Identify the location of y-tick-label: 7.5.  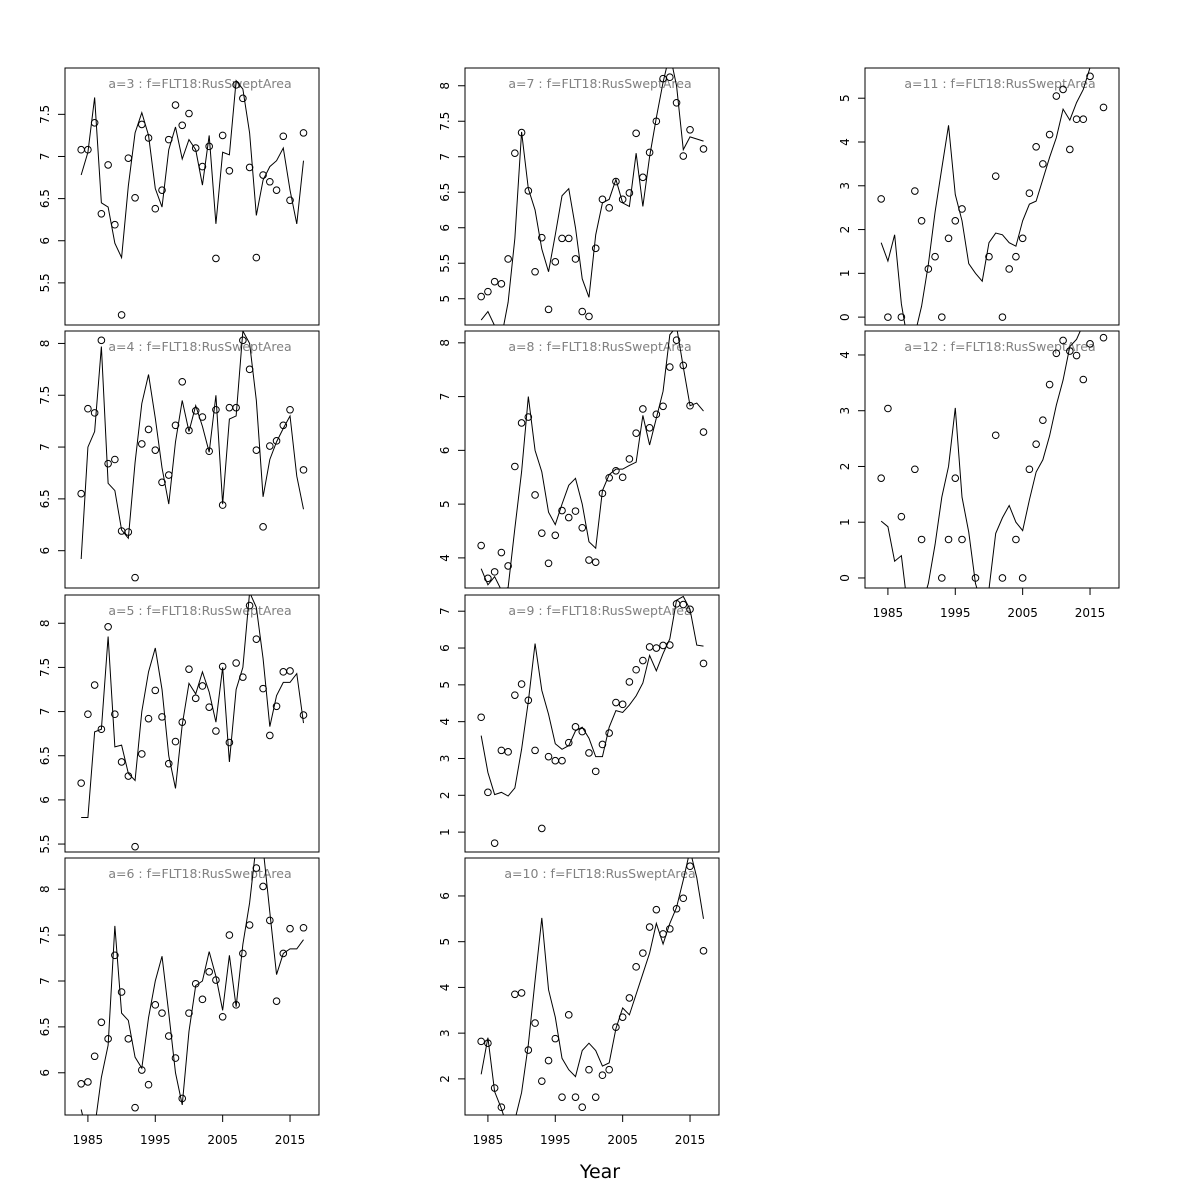
(45, 667).